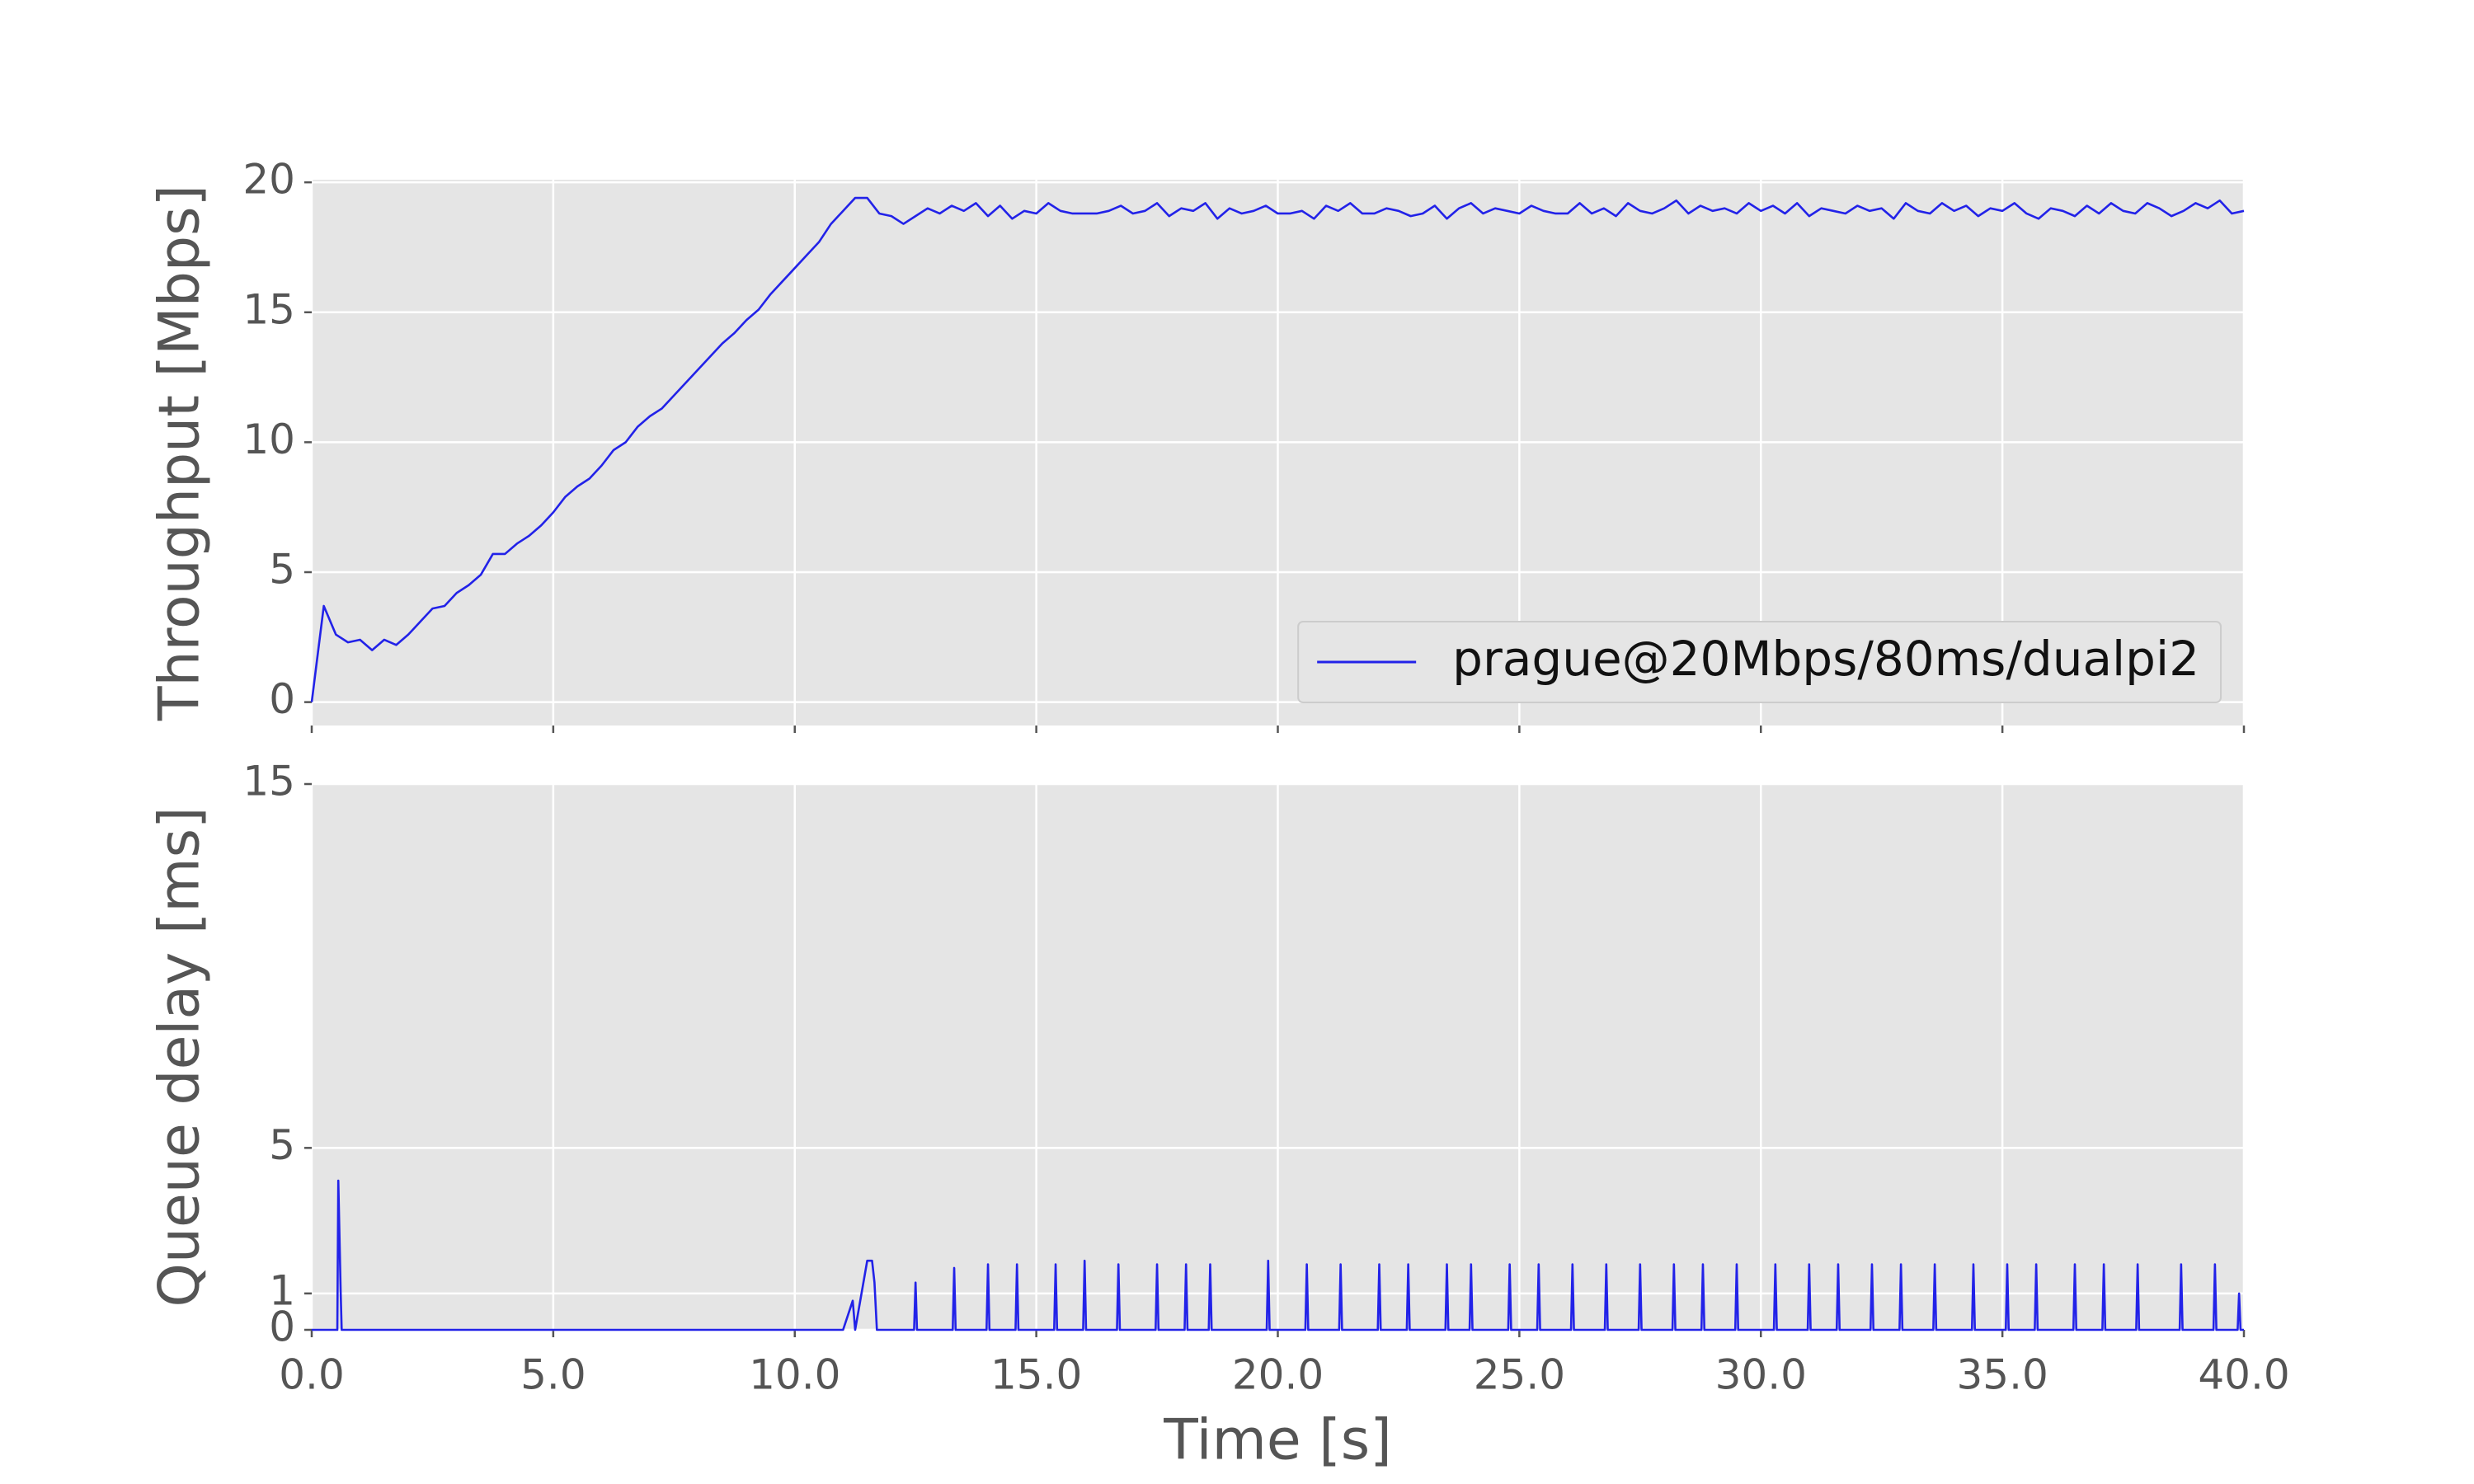 Image resolution: width=2474 pixels, height=1484 pixels. Describe the element at coordinates (1036, 1375) in the screenshot. I see `x-tick-label: 15.0` at that location.